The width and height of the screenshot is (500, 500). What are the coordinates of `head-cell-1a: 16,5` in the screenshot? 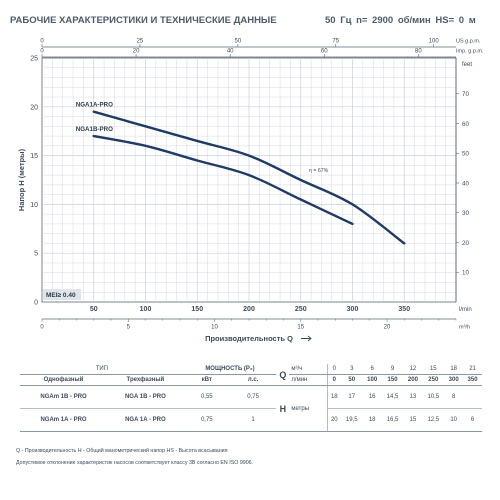 It's located at (392, 420).